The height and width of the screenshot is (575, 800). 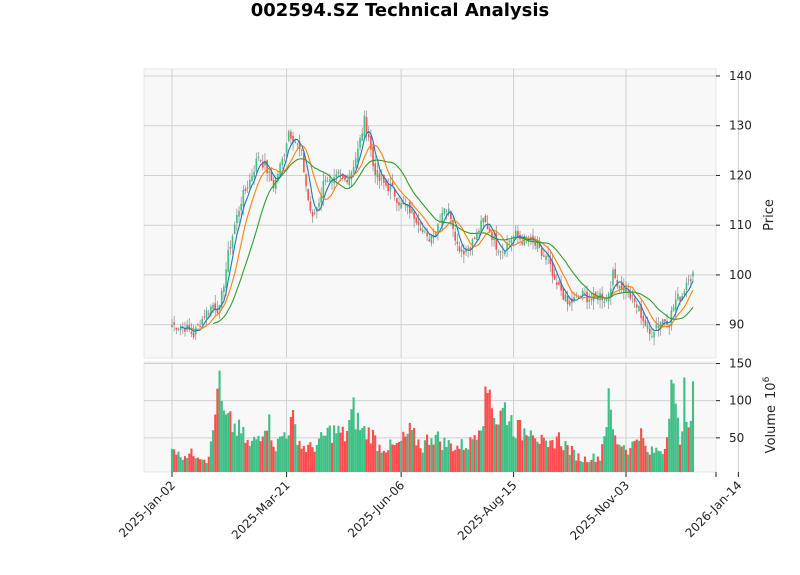 What do you see at coordinates (376, 509) in the screenshot?
I see `date-tick-label: 2025-Jun-06` at bounding box center [376, 509].